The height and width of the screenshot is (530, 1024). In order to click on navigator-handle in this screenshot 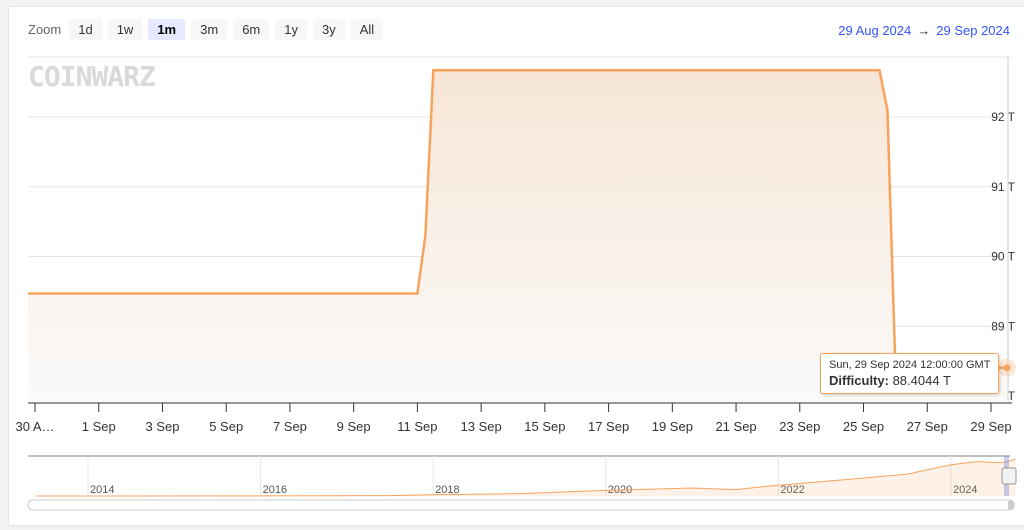, I will do `click(1009, 476)`.